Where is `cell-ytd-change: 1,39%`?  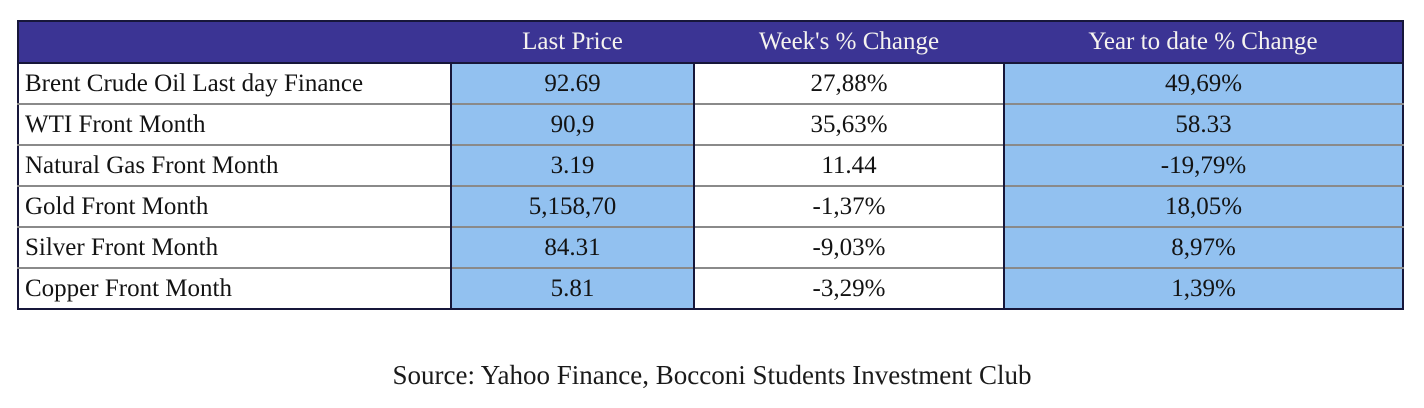 cell-ytd-change: 1,39% is located at coordinates (1203, 288).